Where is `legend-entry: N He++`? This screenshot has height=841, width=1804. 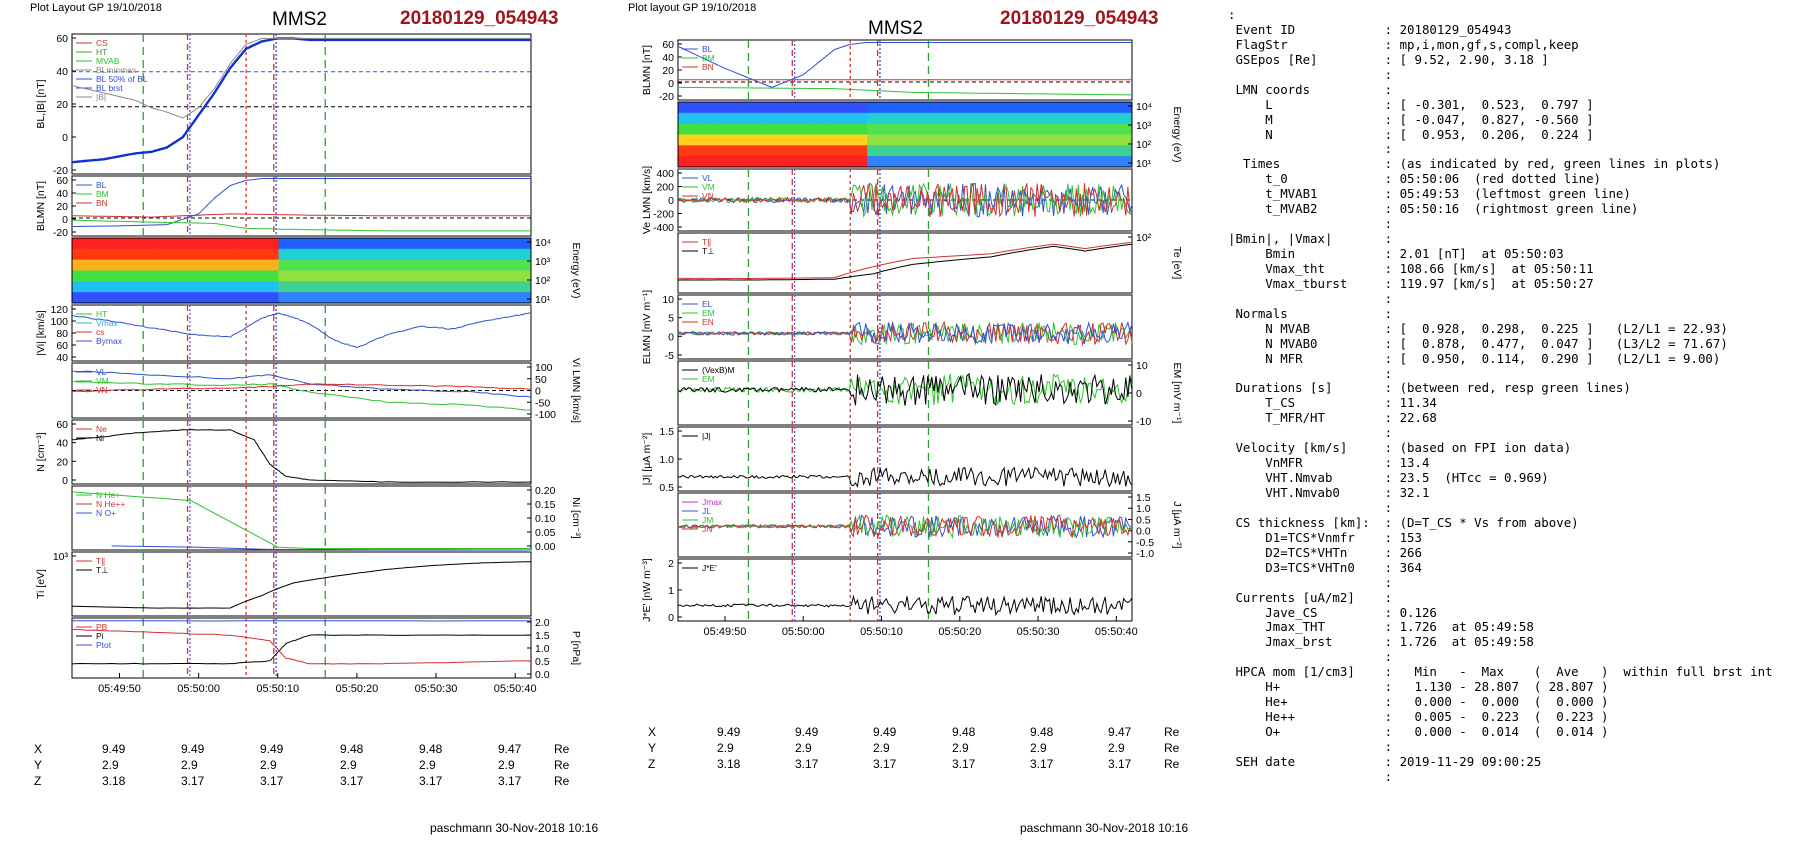 legend-entry: N He++ is located at coordinates (110, 504).